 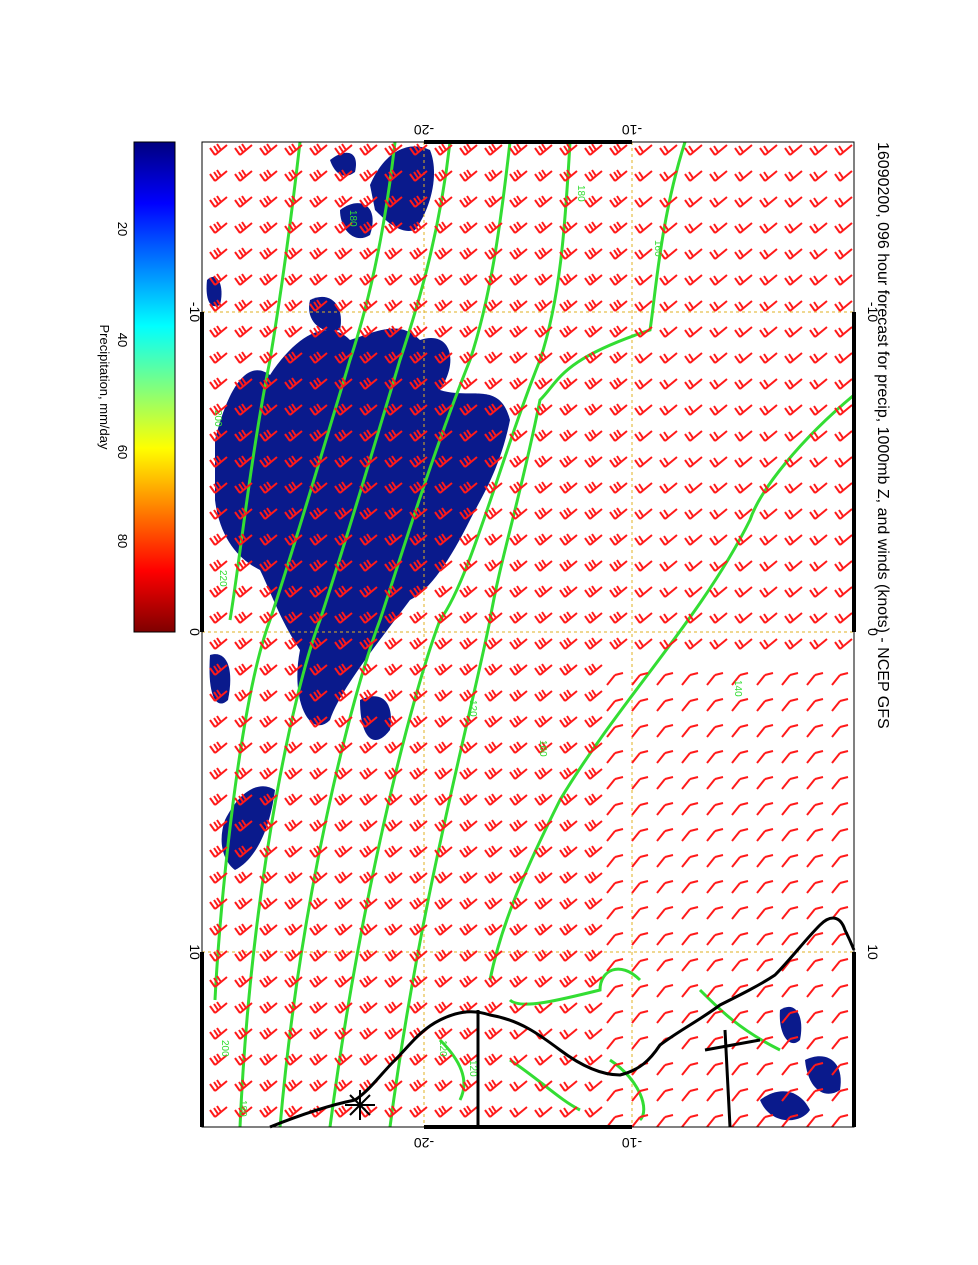 I want to click on colorbar-tick: 20, so click(x=122, y=229).